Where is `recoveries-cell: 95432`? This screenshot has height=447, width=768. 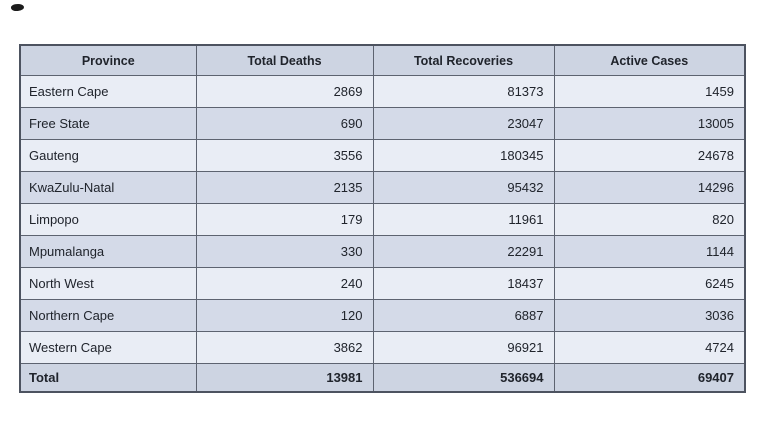
recoveries-cell: 95432 is located at coordinates (463, 187).